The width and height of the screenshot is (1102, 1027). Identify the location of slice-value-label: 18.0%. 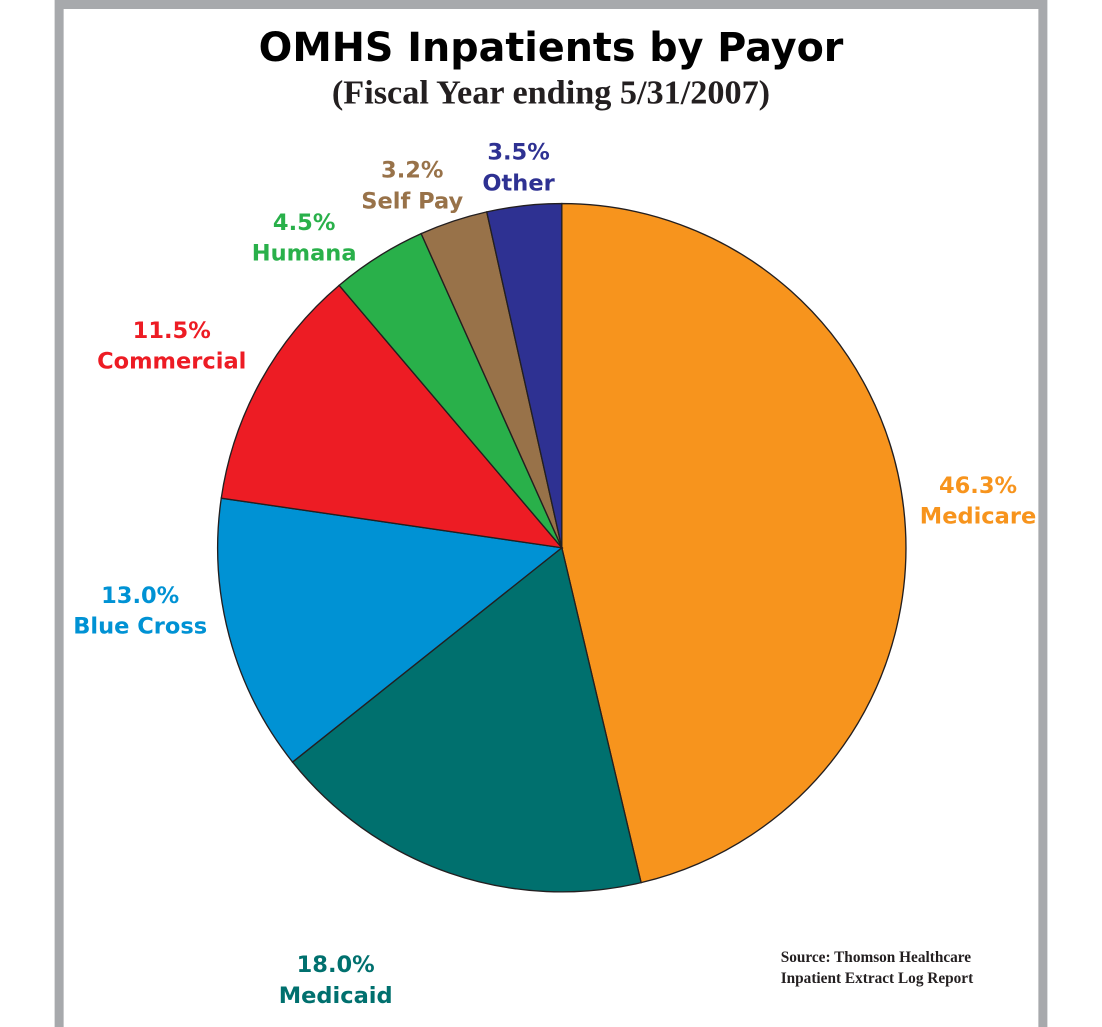
(336, 965).